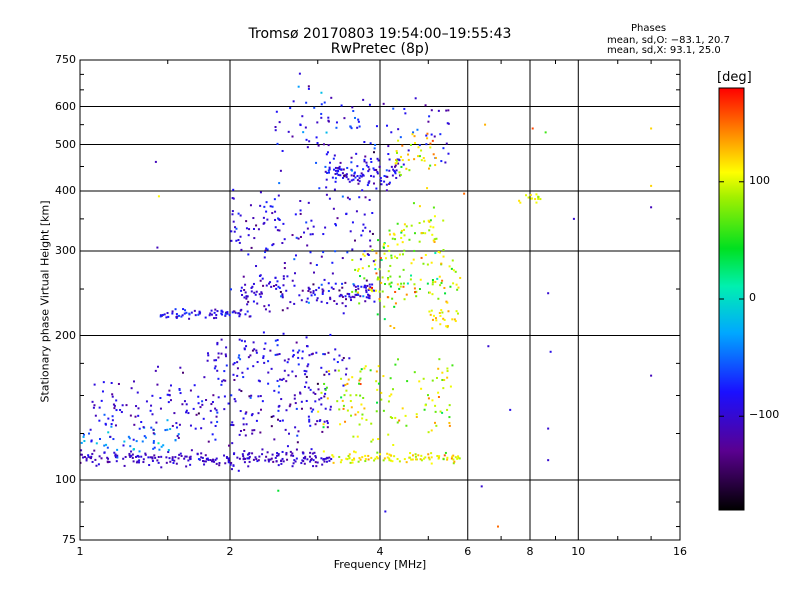 The height and width of the screenshot is (600, 800). I want to click on stats-x-mode: mean, sd,X: 93.1, 25.0, so click(664, 50).